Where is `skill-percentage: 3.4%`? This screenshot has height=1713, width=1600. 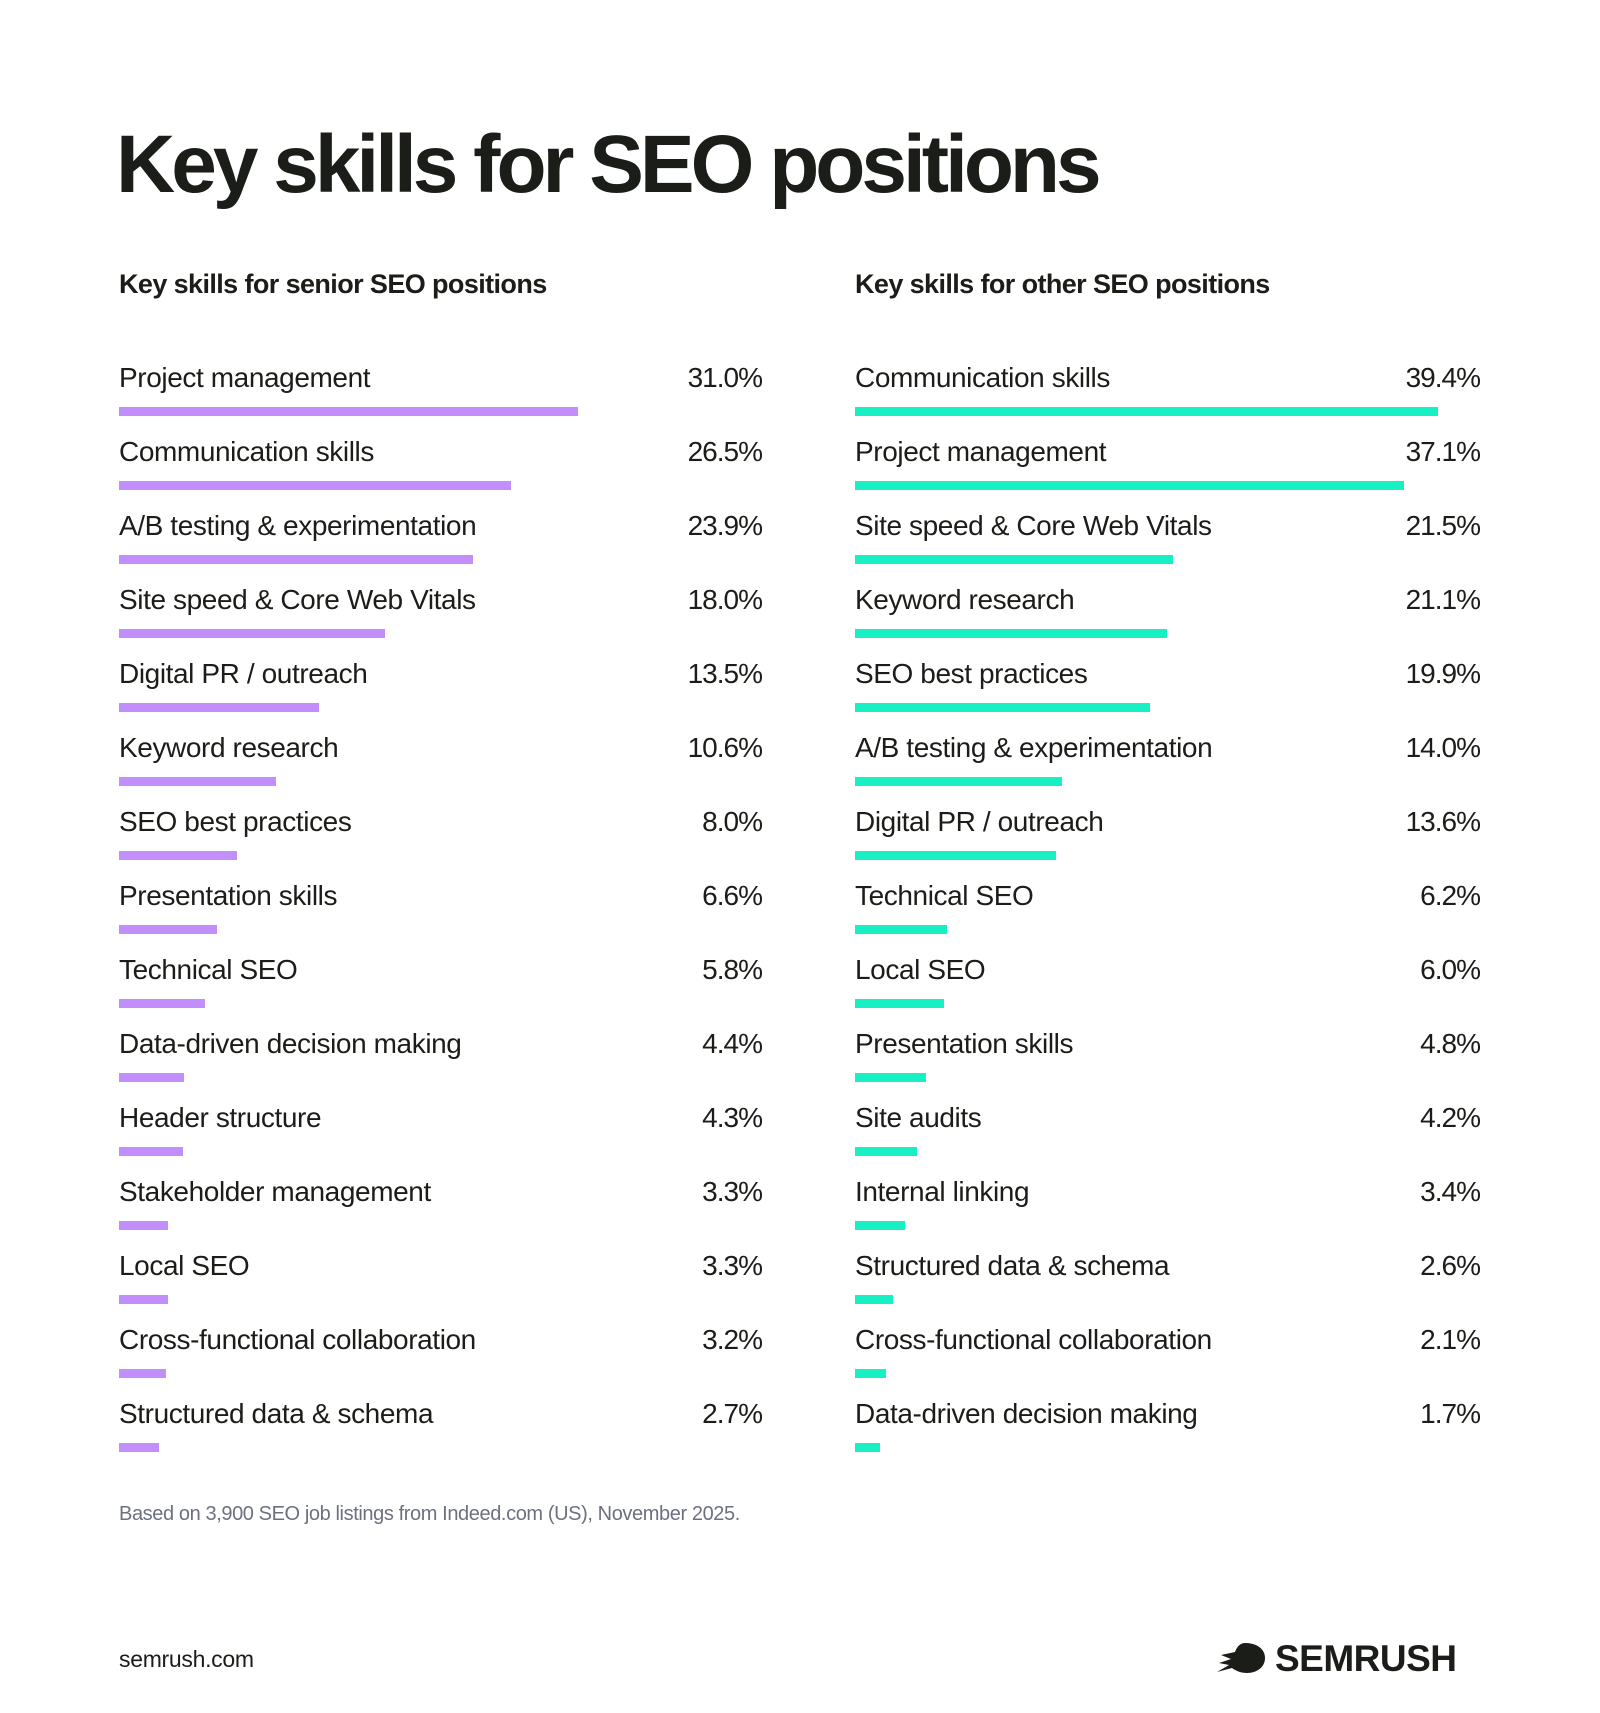
skill-percentage: 3.4% is located at coordinates (1450, 1191).